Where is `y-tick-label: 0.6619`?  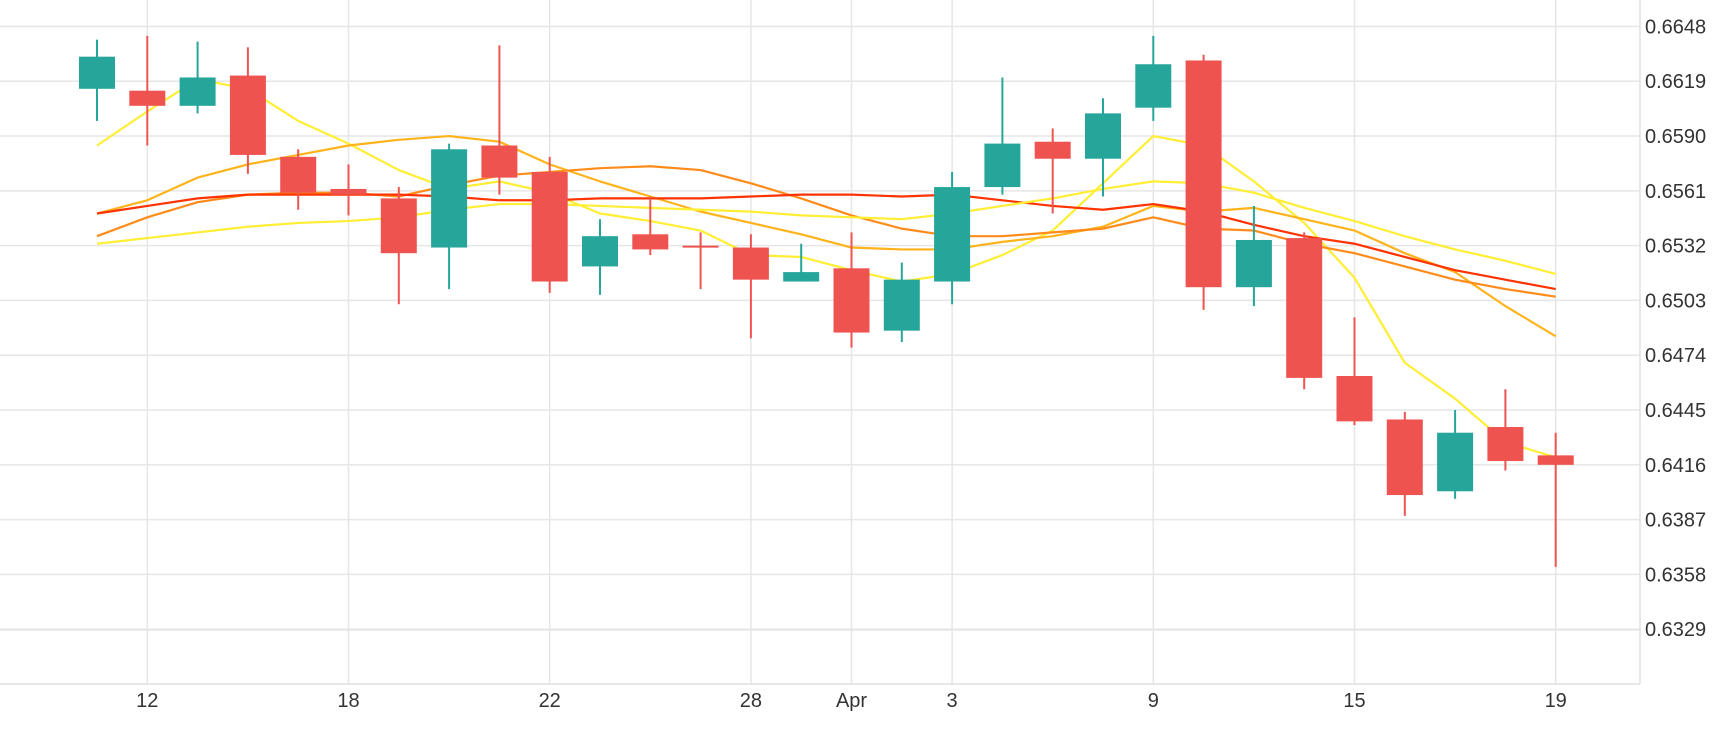
y-tick-label: 0.6619 is located at coordinates (1675, 82).